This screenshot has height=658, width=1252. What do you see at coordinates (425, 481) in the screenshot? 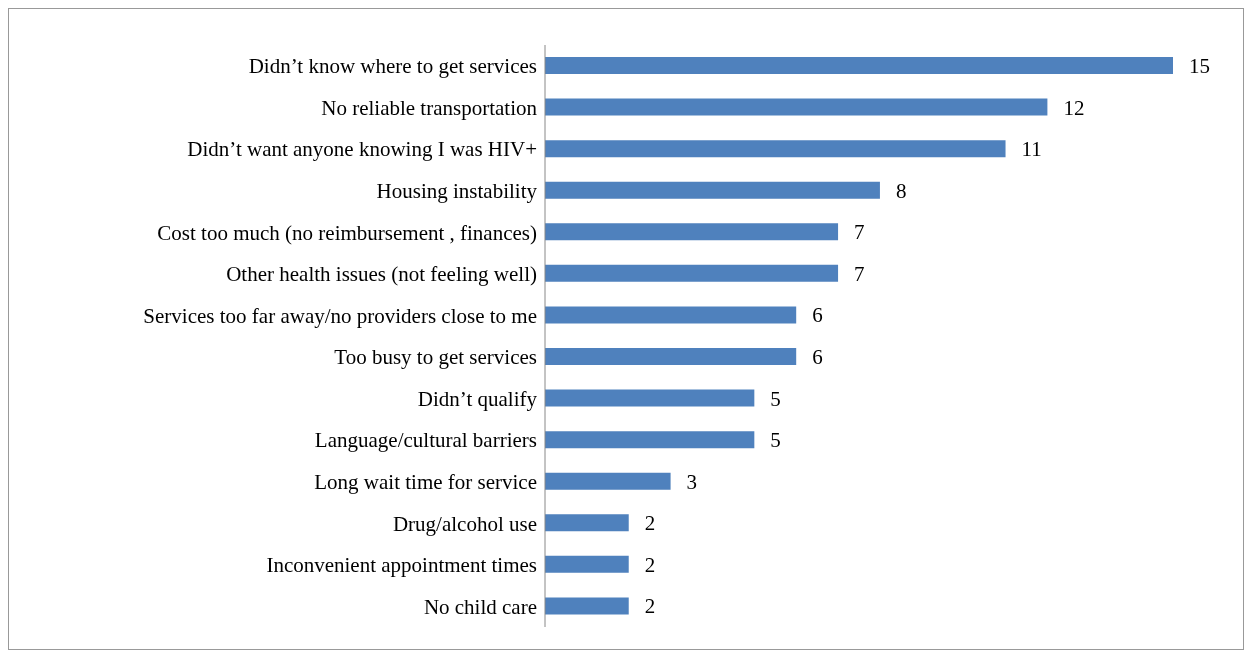
I see `y-tick-label: Long wait time for service` at bounding box center [425, 481].